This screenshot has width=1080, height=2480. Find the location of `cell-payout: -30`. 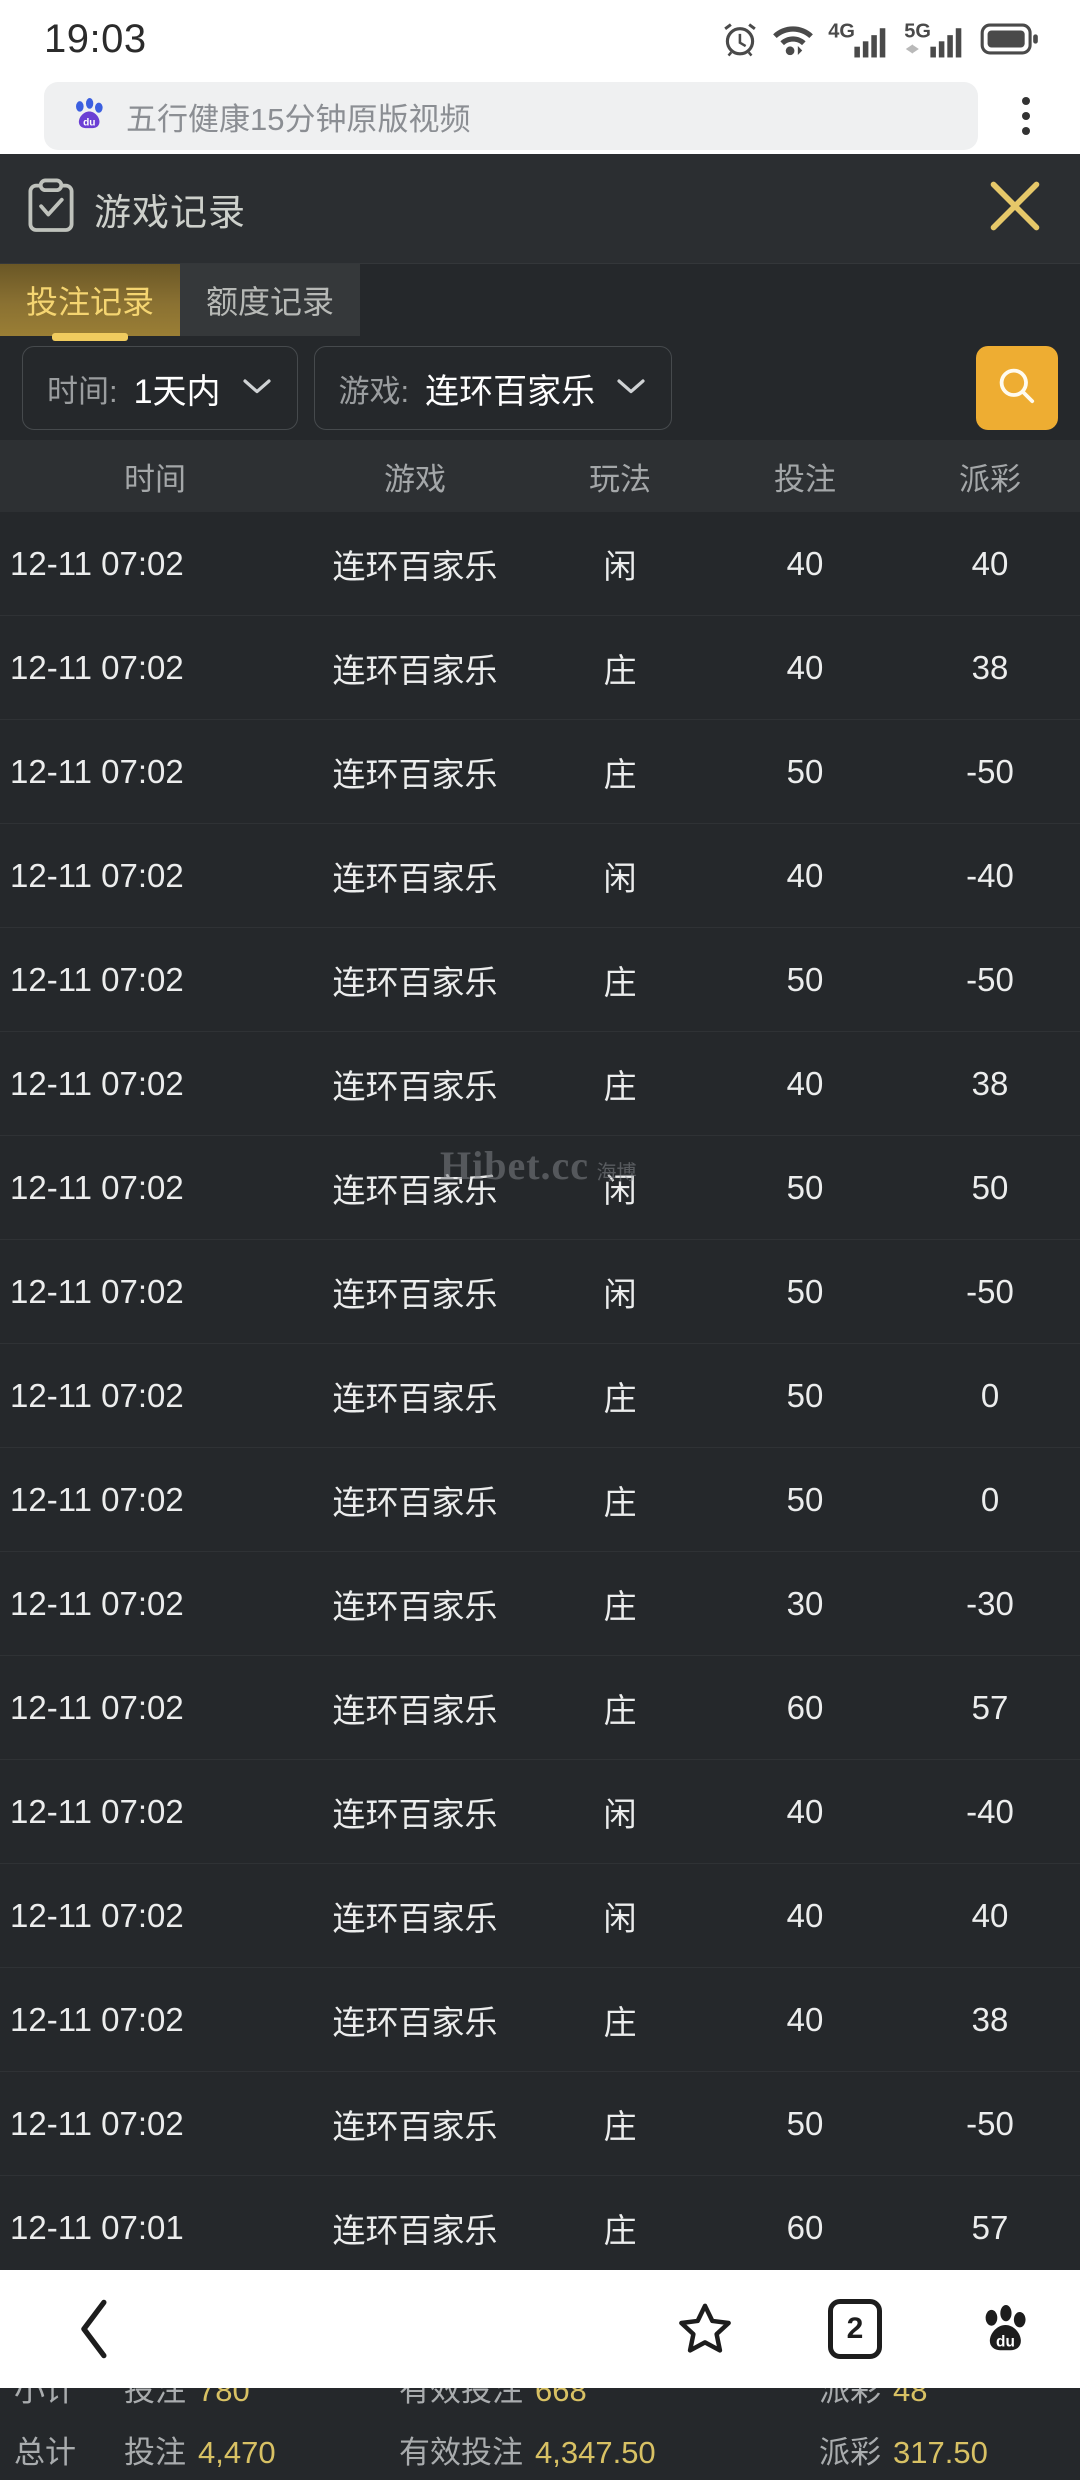

cell-payout: -30 is located at coordinates (990, 1603).